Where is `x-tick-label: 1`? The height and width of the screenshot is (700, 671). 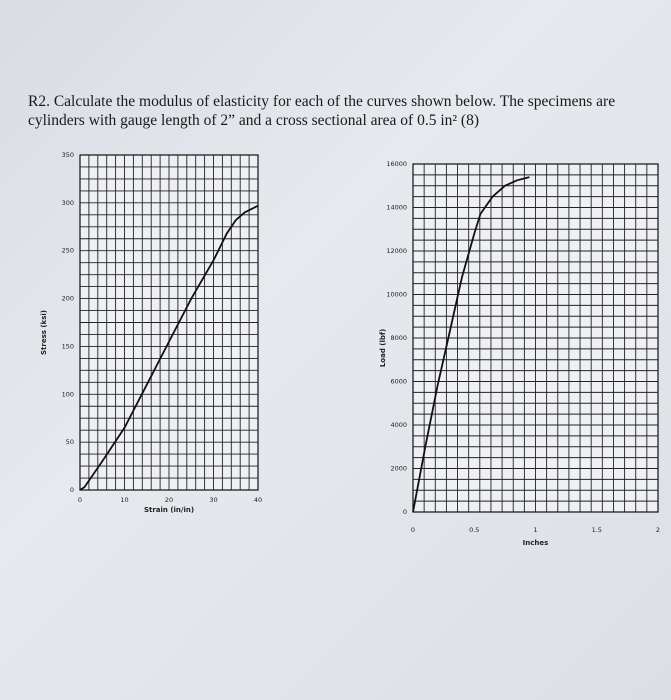 x-tick-label: 1 is located at coordinates (535, 530).